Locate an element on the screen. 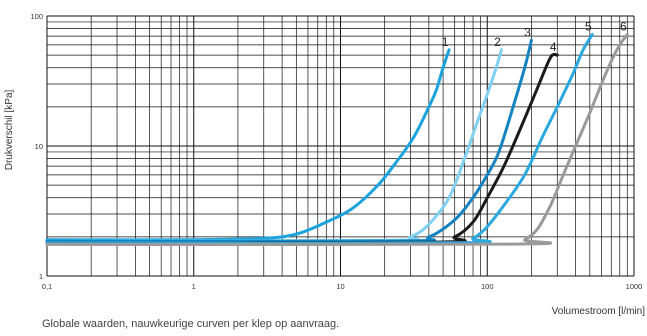  curve-label-5: 5 is located at coordinates (588, 27).